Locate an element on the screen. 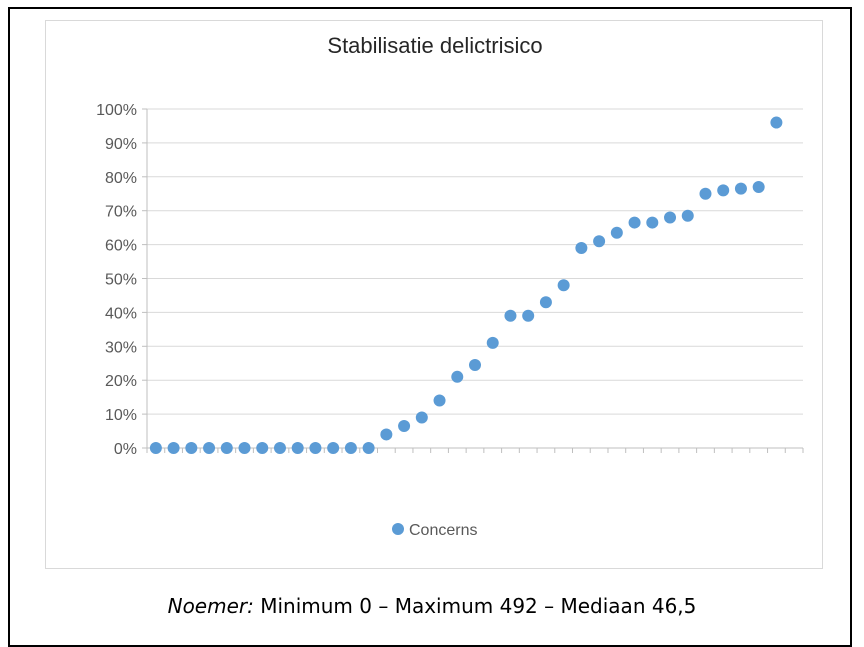 The width and height of the screenshot is (864, 647). y-tick-label: 100% is located at coordinates (116, 110).